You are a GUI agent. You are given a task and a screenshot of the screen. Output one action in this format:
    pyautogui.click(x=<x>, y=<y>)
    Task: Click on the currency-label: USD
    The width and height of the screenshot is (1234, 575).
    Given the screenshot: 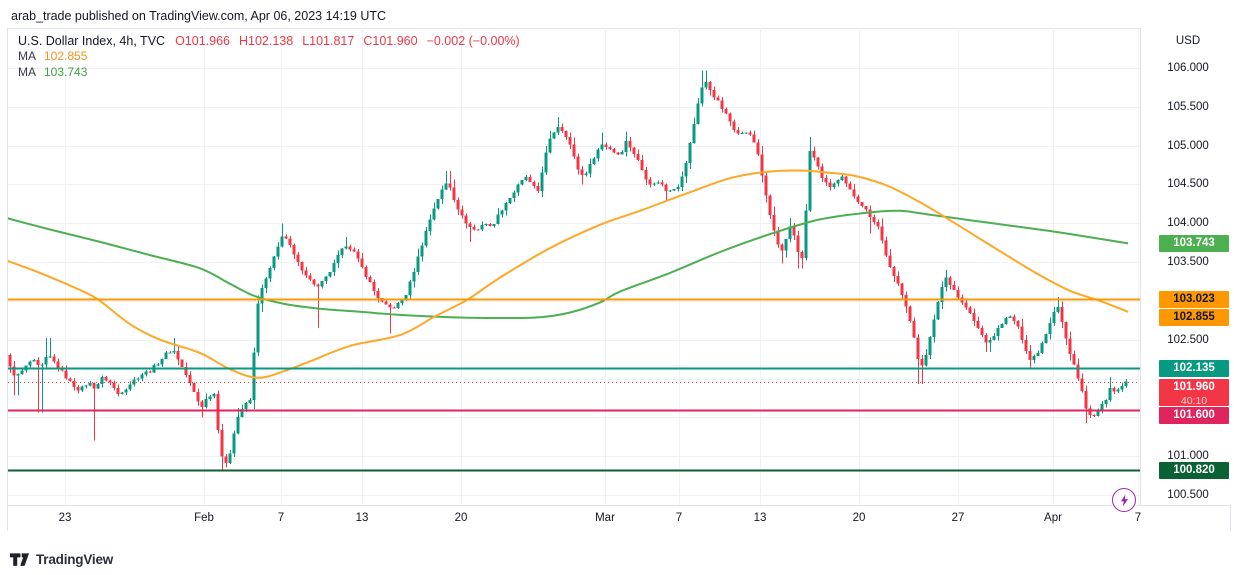 What is the action you would take?
    pyautogui.click(x=1188, y=41)
    